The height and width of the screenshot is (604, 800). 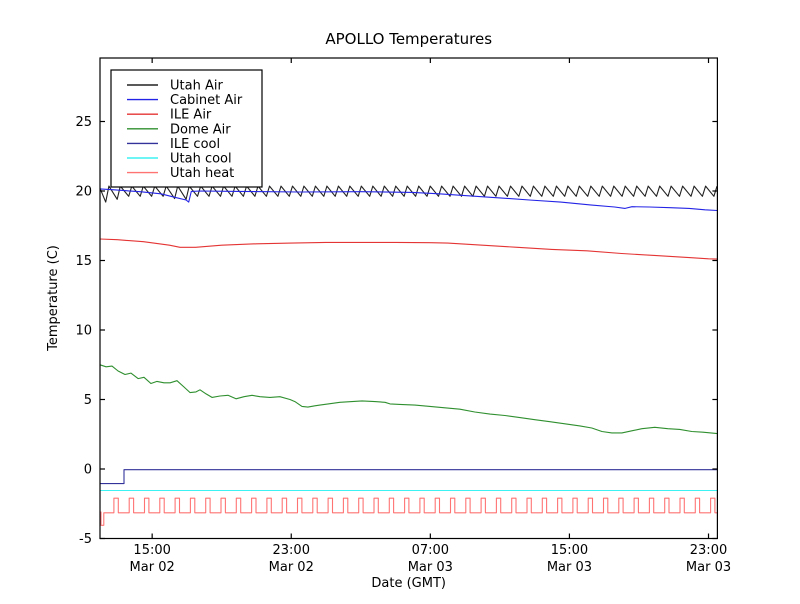 I want to click on y-tick-label: 0, so click(x=88, y=470).